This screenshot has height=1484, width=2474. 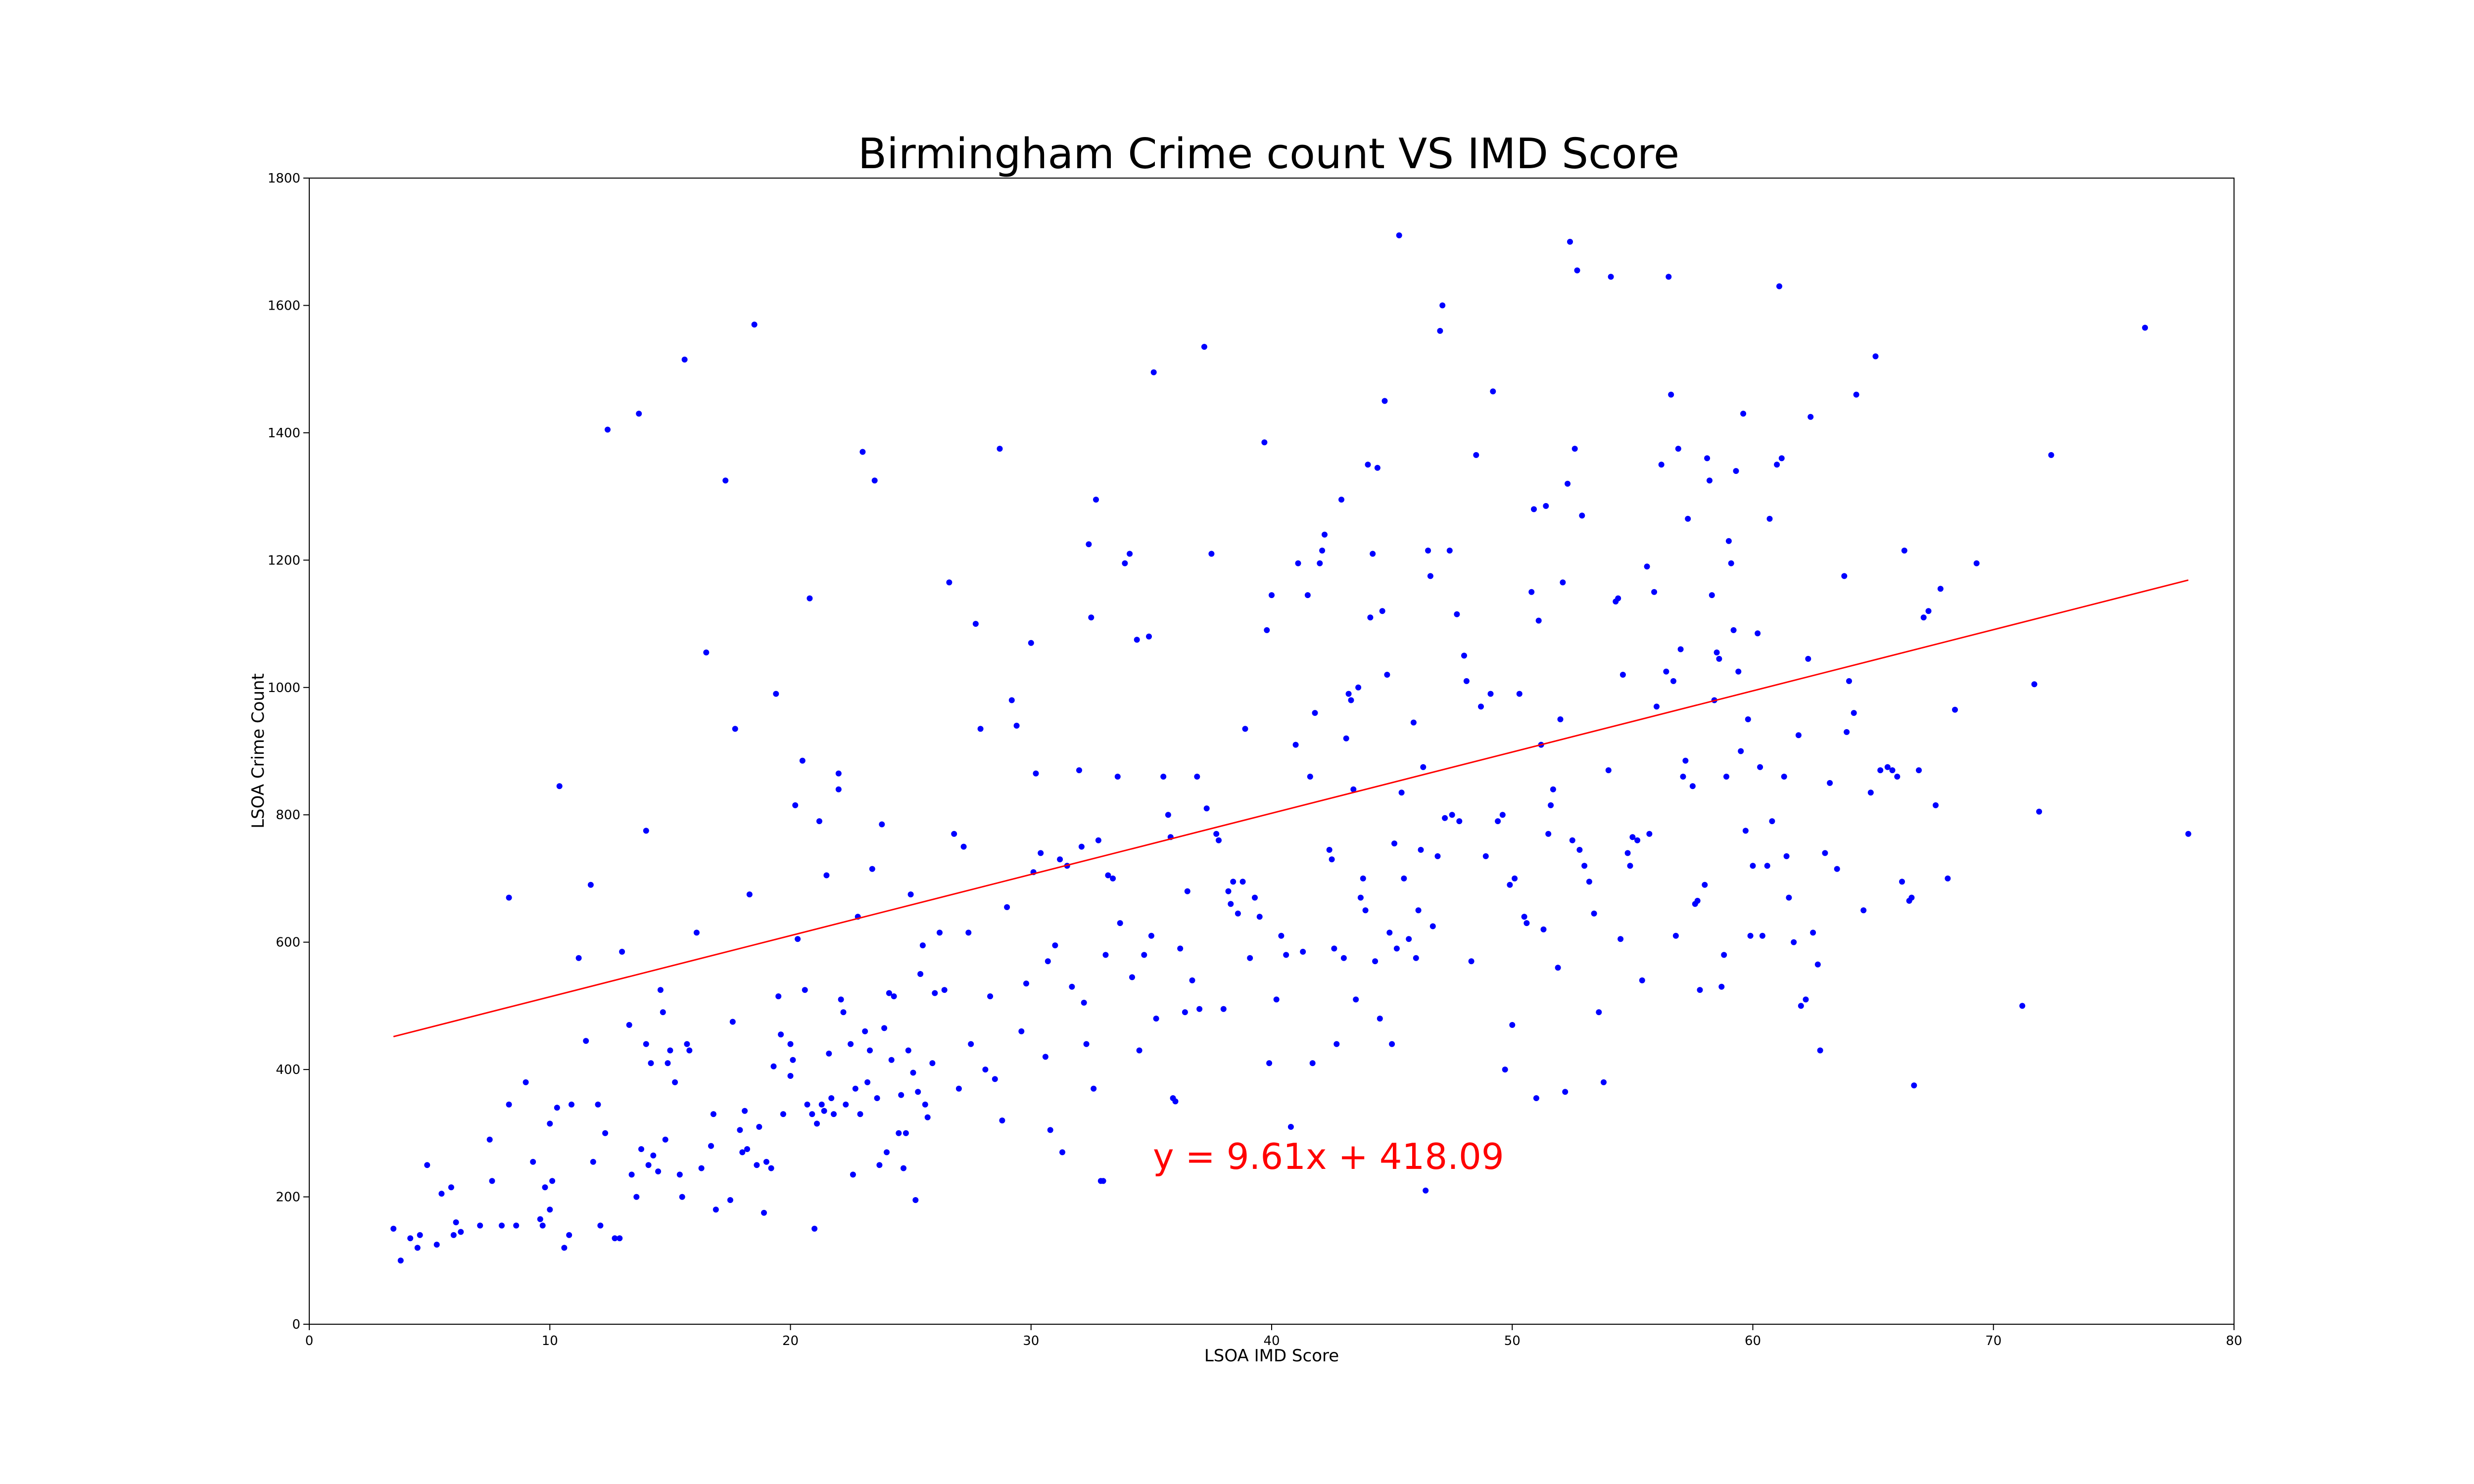 What do you see at coordinates (550, 1341) in the screenshot?
I see `x-tick-label: 10` at bounding box center [550, 1341].